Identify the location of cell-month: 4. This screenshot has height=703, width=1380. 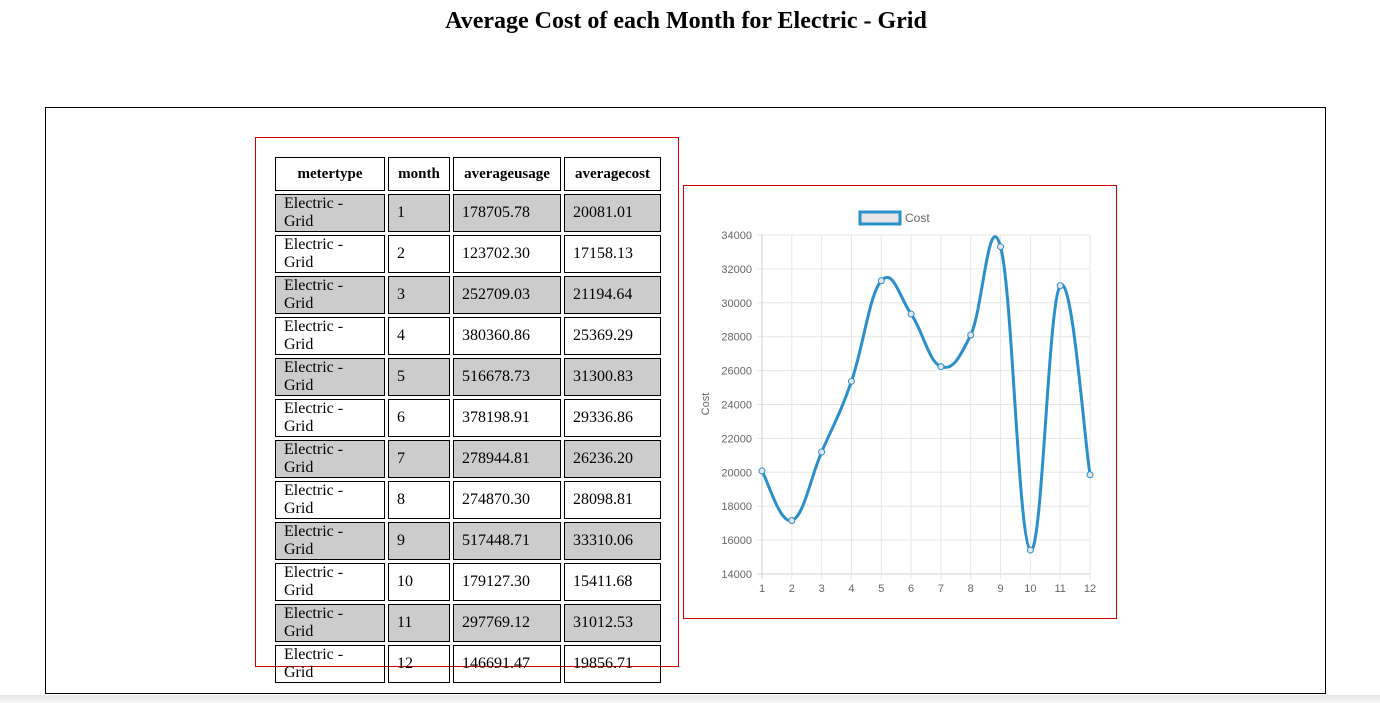
(419, 336).